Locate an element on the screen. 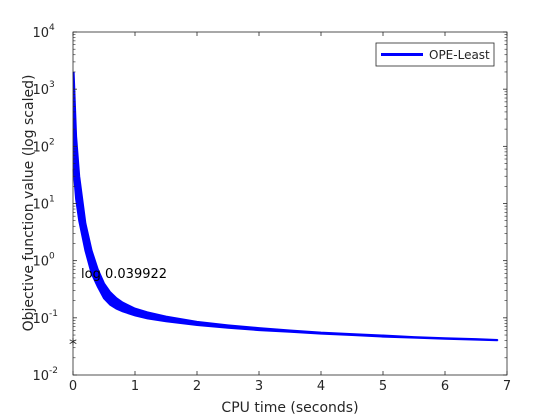 The height and width of the screenshot is (420, 560). x-tick-label: 4 is located at coordinates (321, 386).